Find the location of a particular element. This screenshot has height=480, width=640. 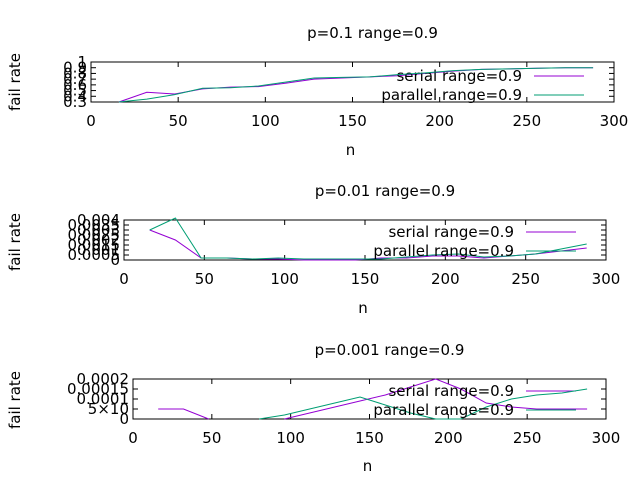

y-tick-label: 0.6 is located at coordinates (75, 85).